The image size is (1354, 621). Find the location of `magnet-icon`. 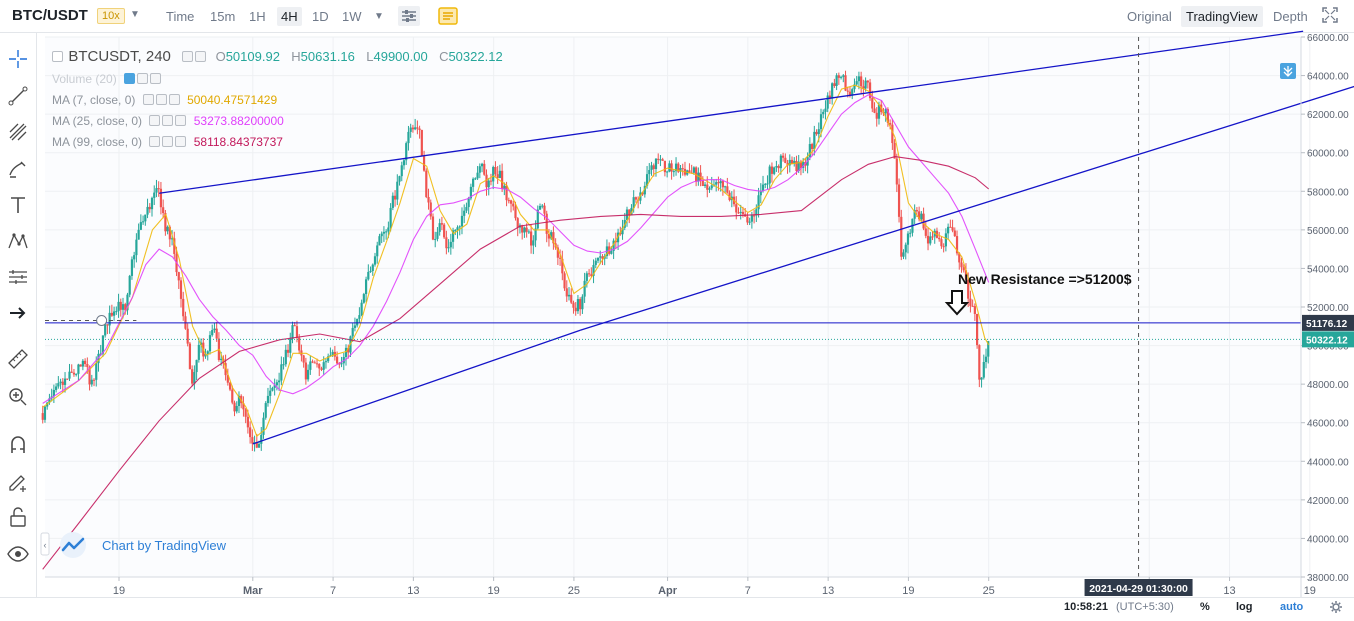

magnet-icon is located at coordinates (18, 445).